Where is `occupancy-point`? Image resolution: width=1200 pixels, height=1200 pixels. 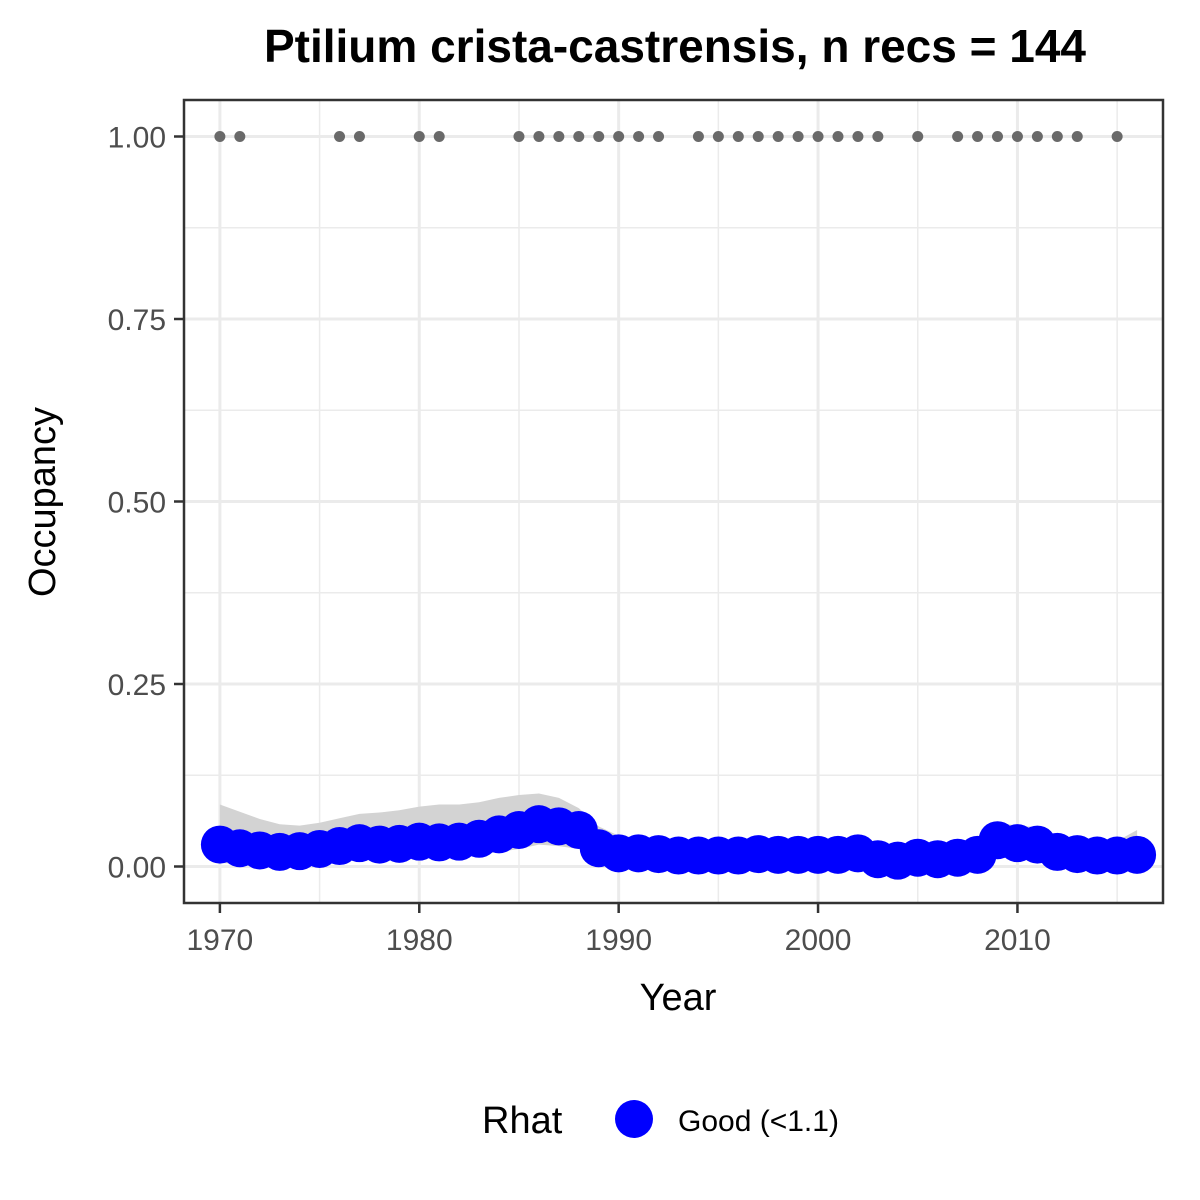 occupancy-point is located at coordinates (1137, 854).